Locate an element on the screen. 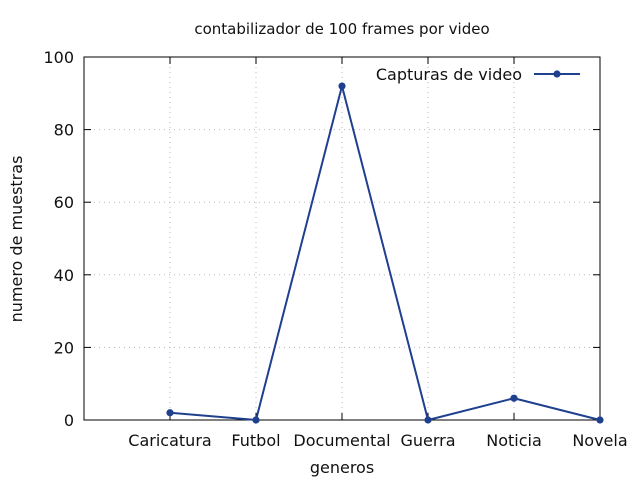  chart-title: contabilizador de 100 frames por video is located at coordinates (341, 29).